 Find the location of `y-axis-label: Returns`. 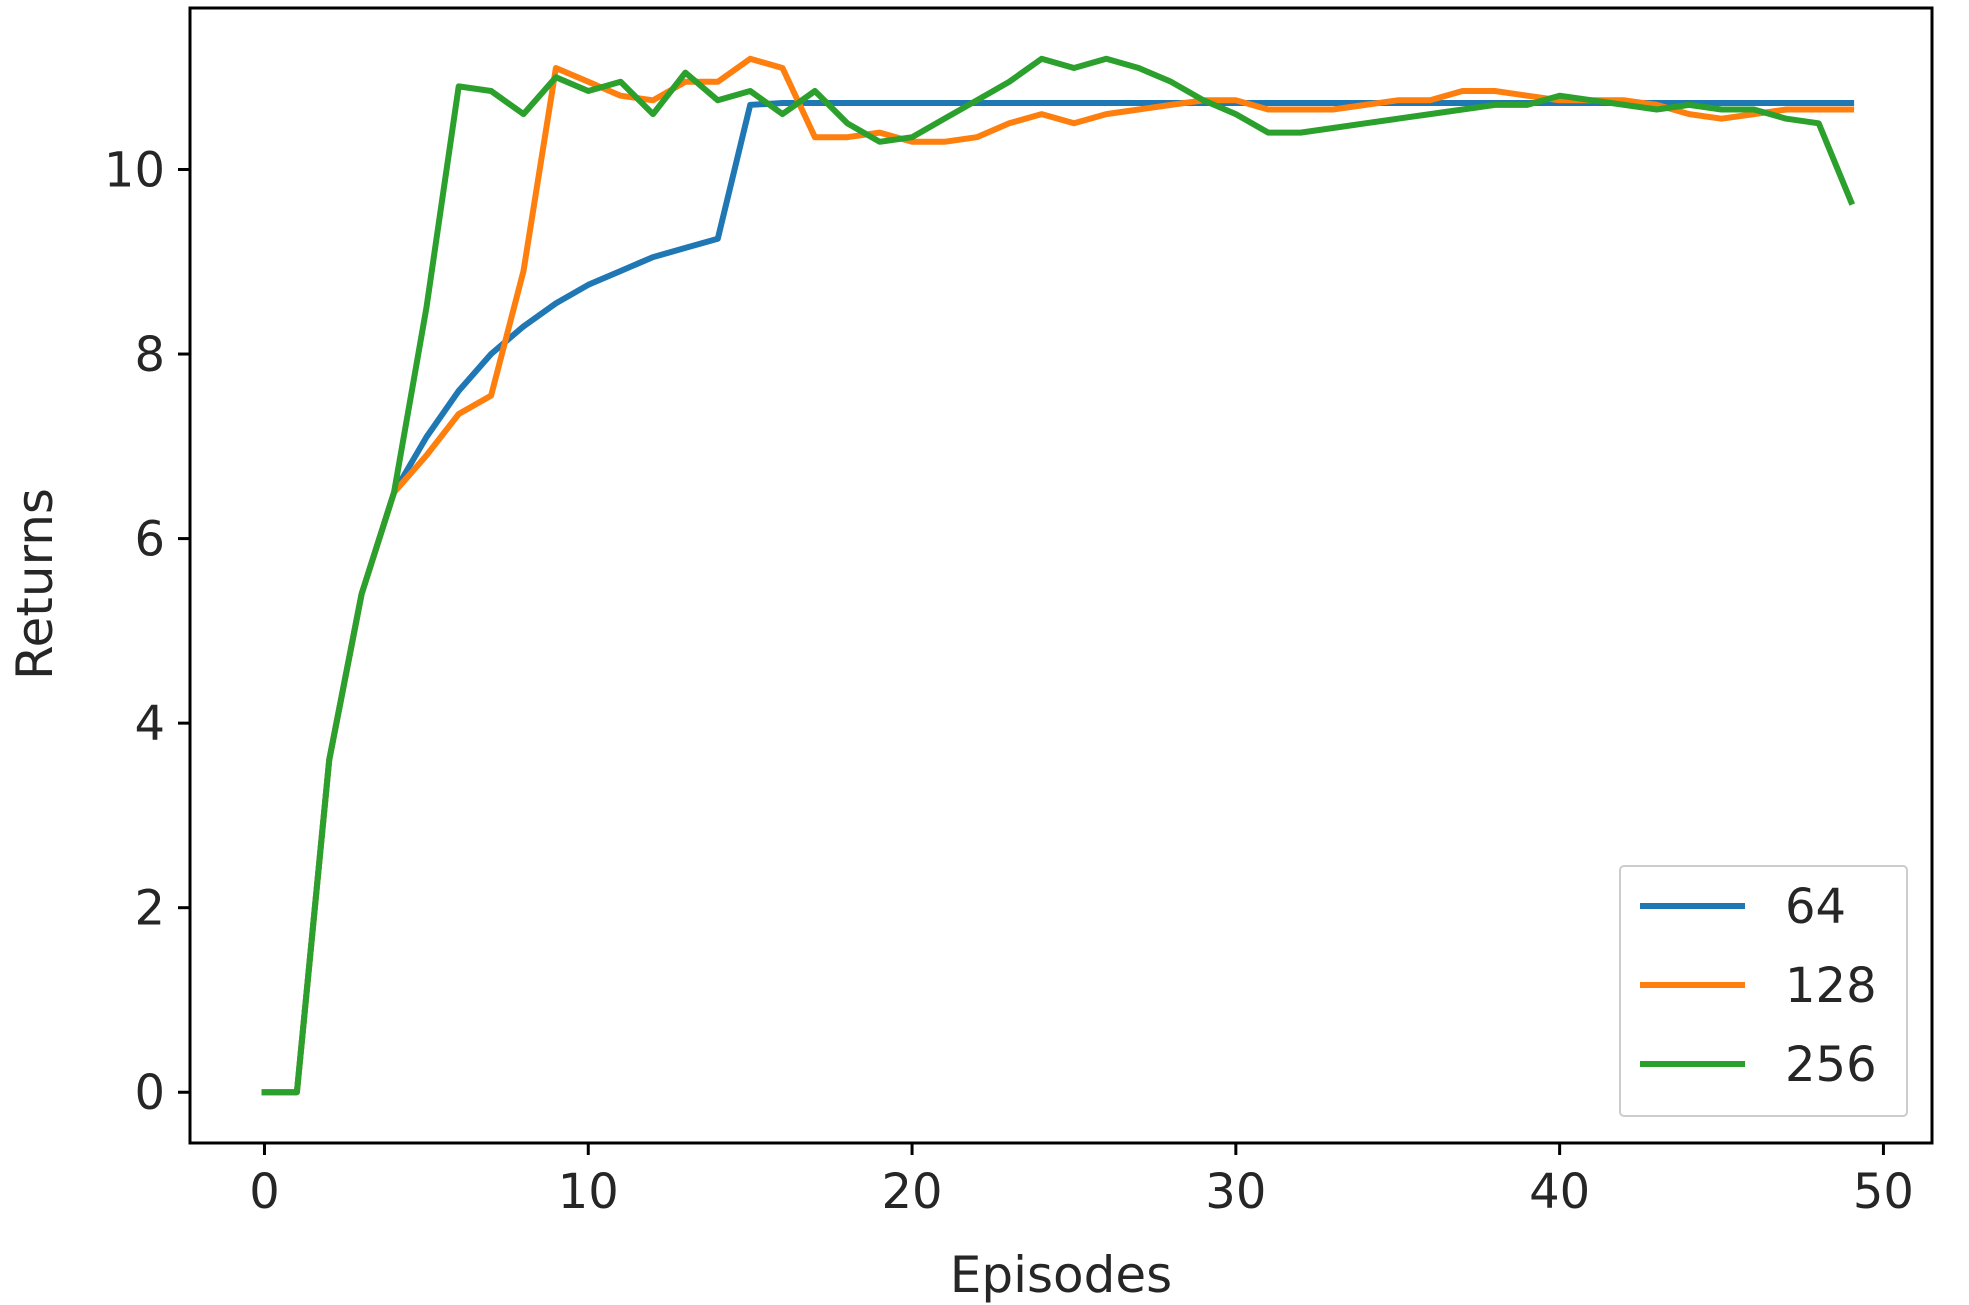

y-axis-label: Returns is located at coordinates (35, 584).